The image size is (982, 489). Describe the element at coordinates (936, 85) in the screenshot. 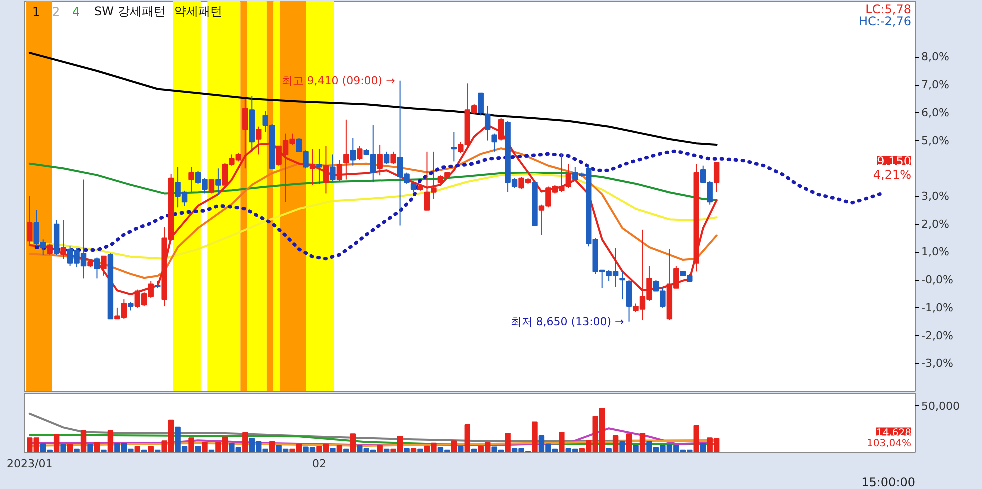

I see `y-tick-label: 7,0%` at that location.